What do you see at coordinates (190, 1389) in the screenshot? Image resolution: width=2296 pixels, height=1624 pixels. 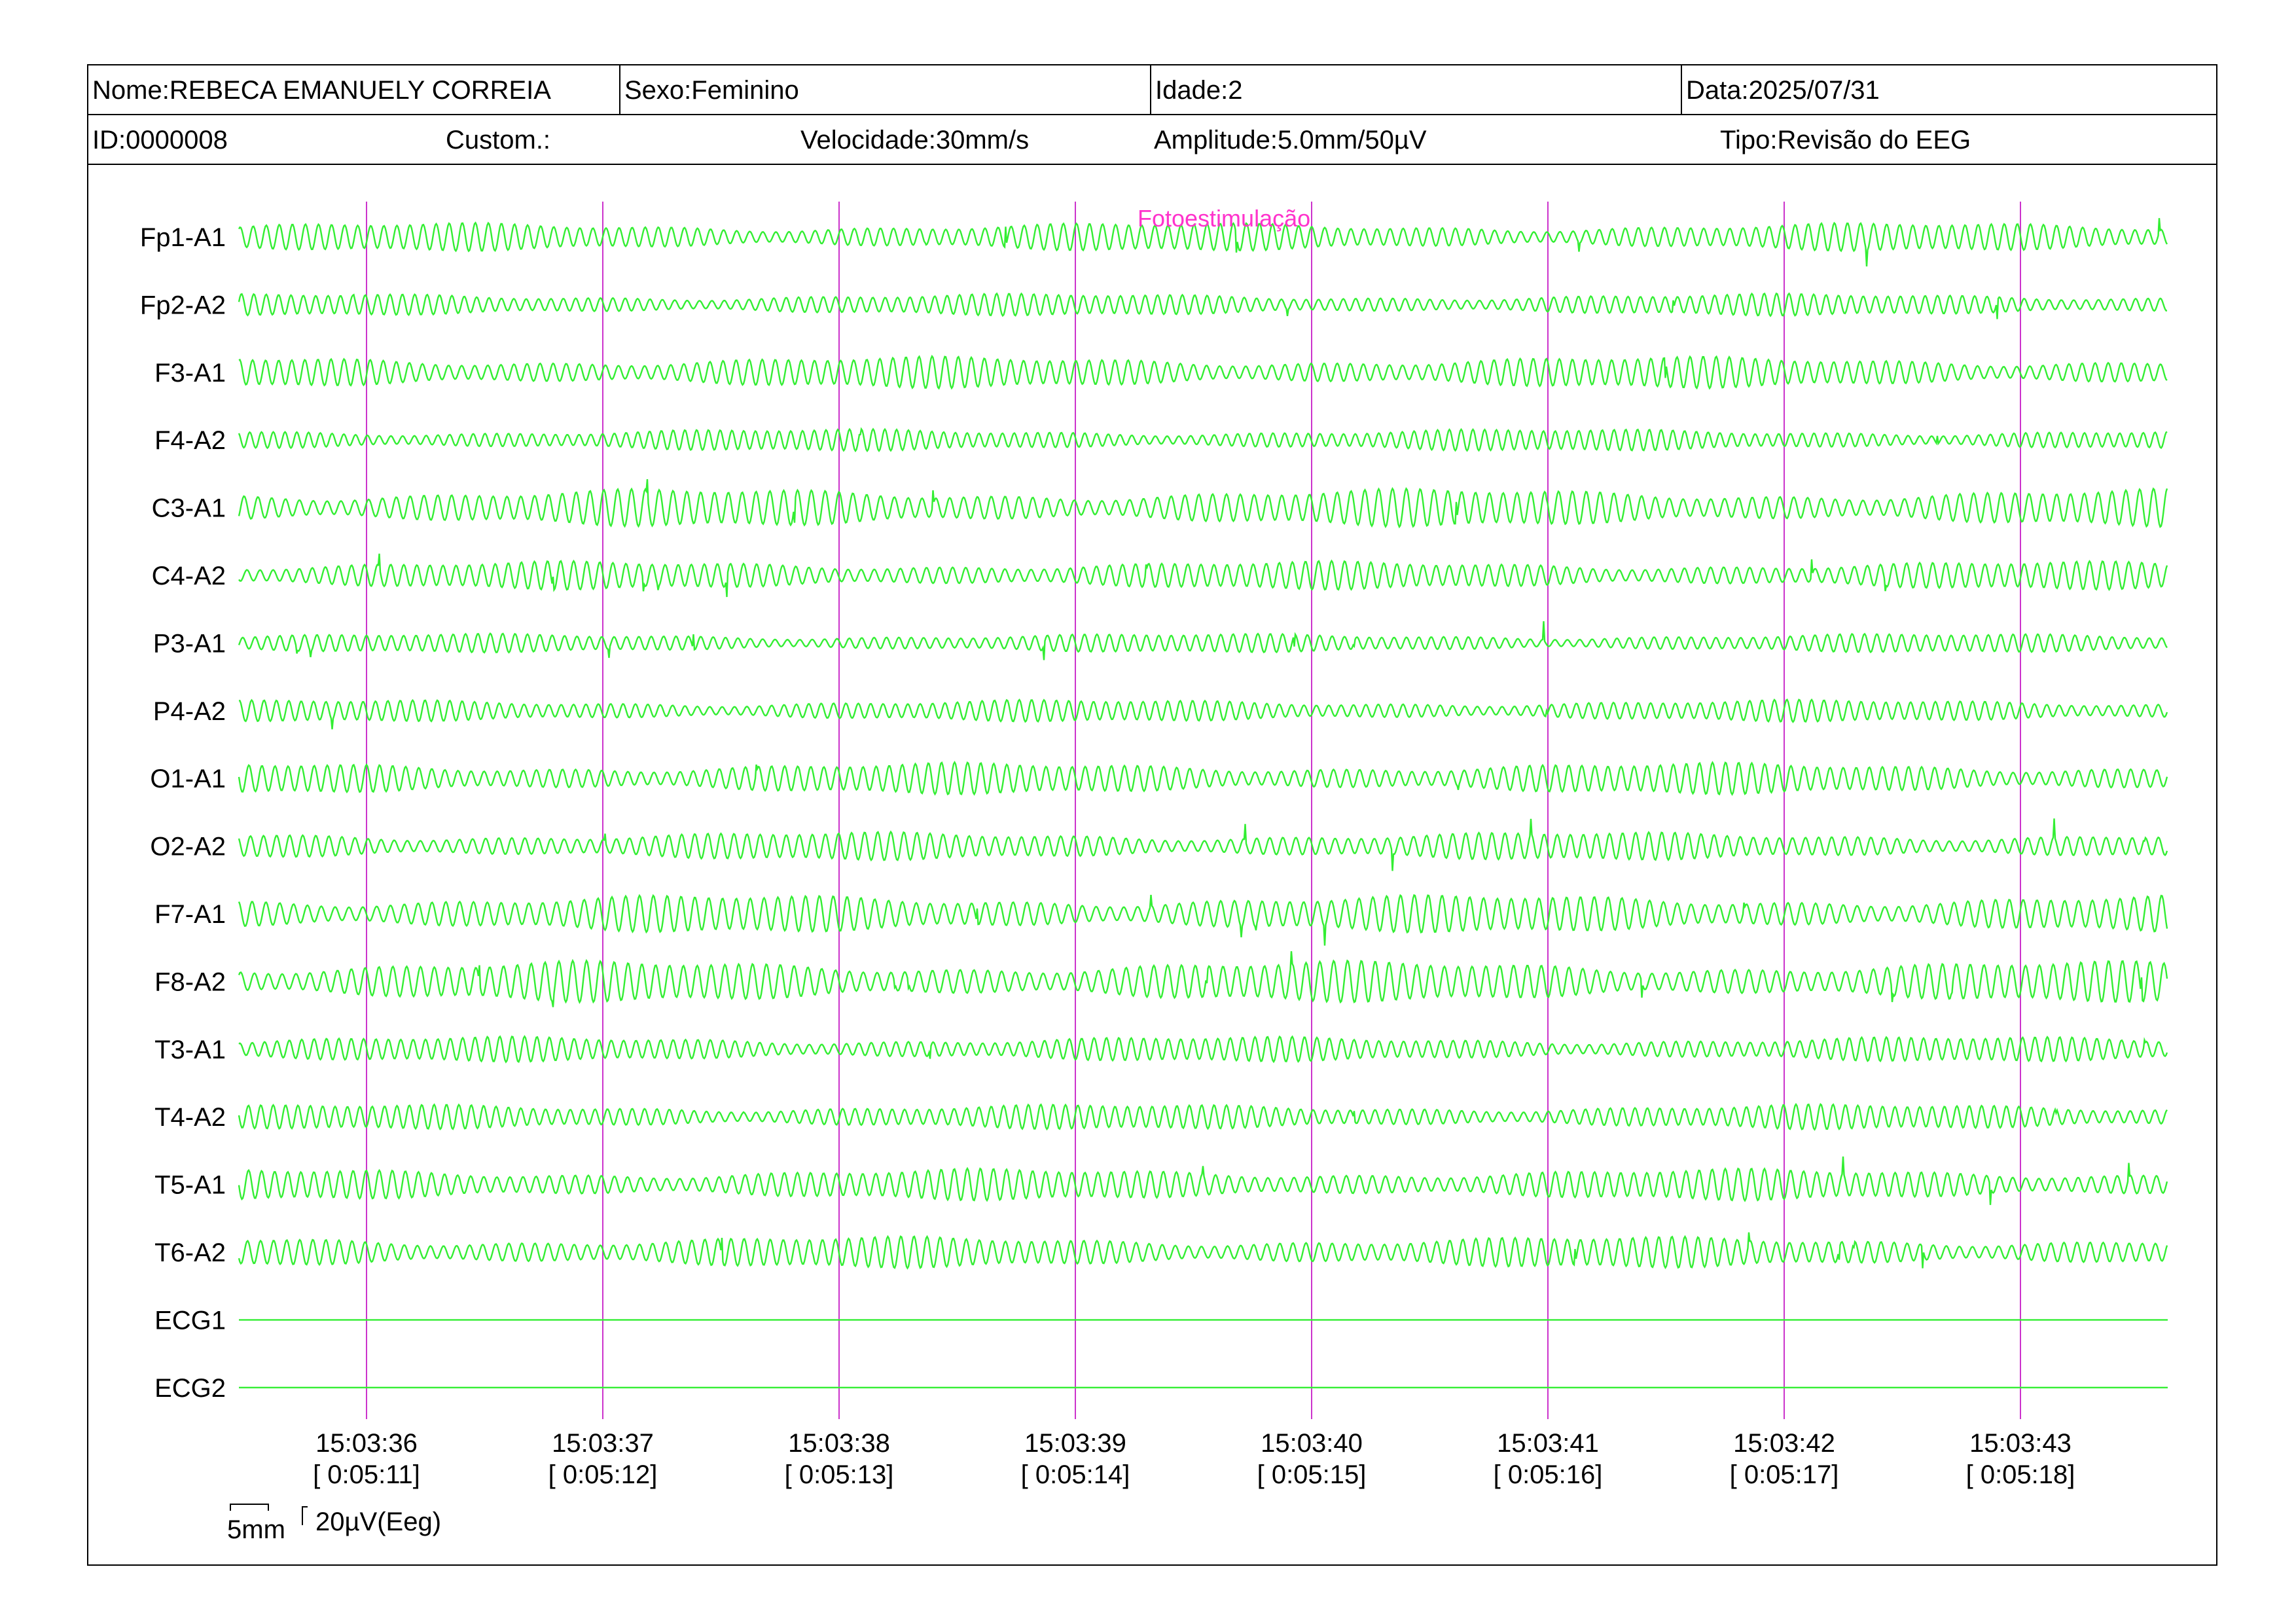 I see `channel-label-ecg2: ECG2` at bounding box center [190, 1389].